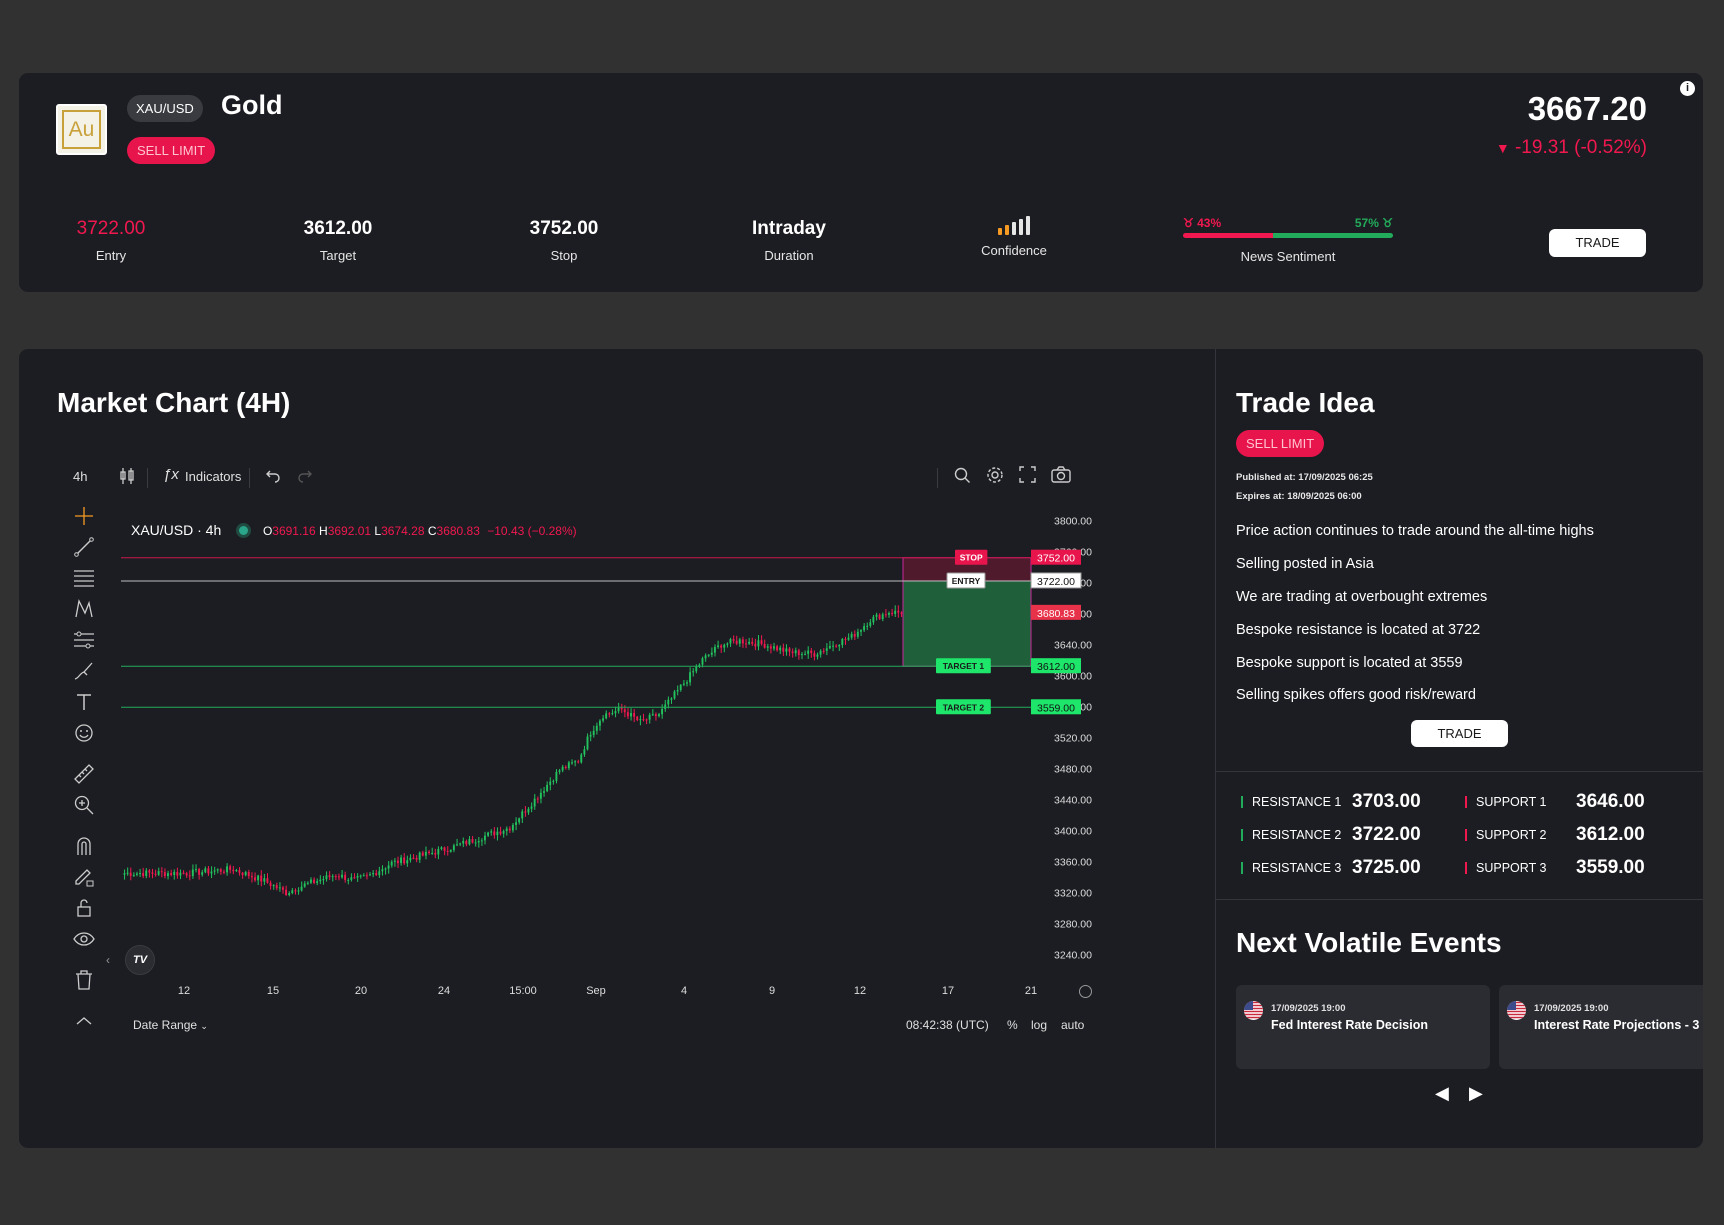 Image resolution: width=1724 pixels, height=1225 pixels. I want to click on support-label: SUPPORT 3, so click(1511, 868).